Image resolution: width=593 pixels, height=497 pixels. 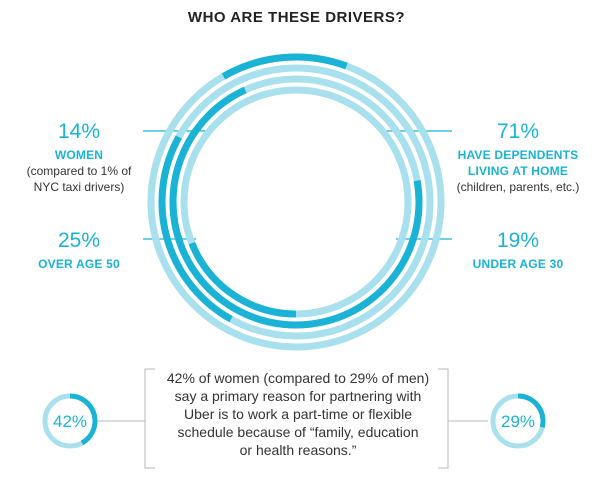 What do you see at coordinates (518, 131) in the screenshot?
I see `stat-dependents-pct: 71%` at bounding box center [518, 131].